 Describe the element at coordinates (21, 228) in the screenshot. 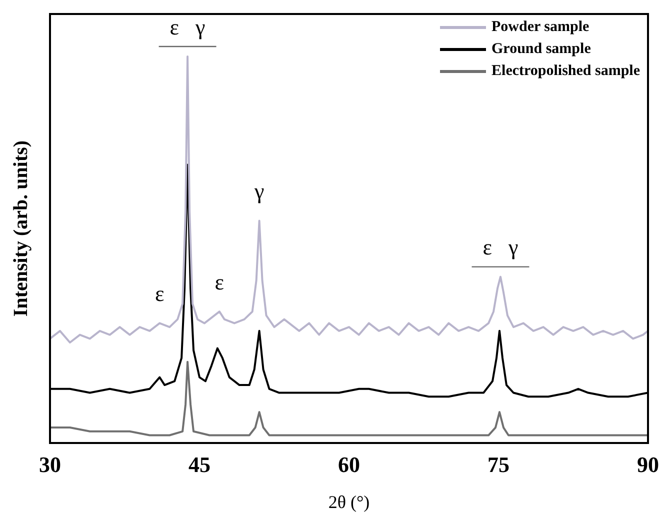

I see `y-axis-title: Intensity (arb. units)` at that location.